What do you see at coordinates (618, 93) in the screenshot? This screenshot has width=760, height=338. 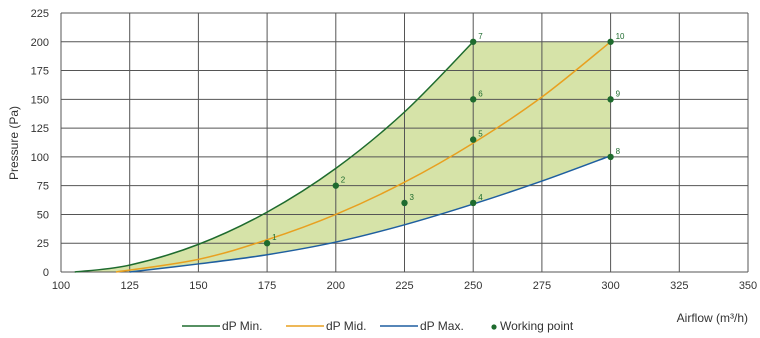 I see `working-point-label: 9` at bounding box center [618, 93].